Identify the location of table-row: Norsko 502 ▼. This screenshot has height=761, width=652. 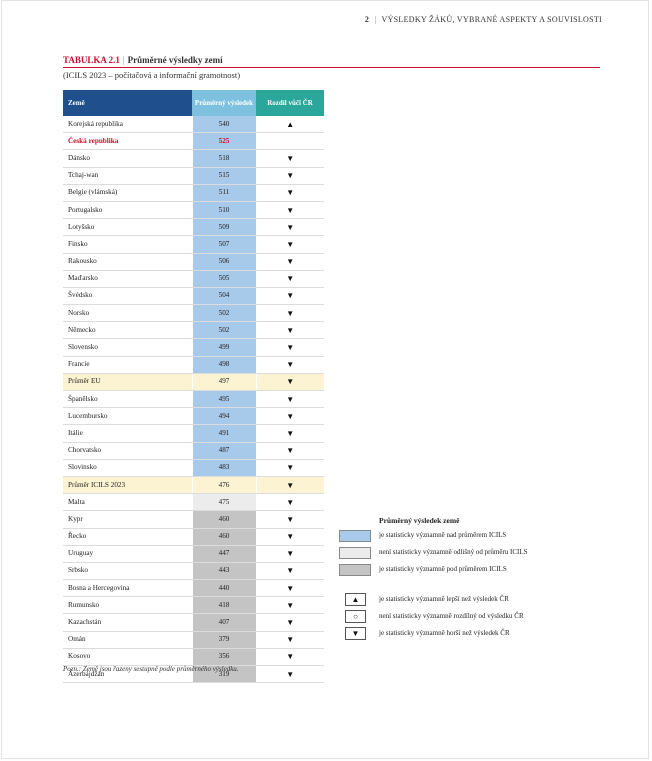
(193, 313).